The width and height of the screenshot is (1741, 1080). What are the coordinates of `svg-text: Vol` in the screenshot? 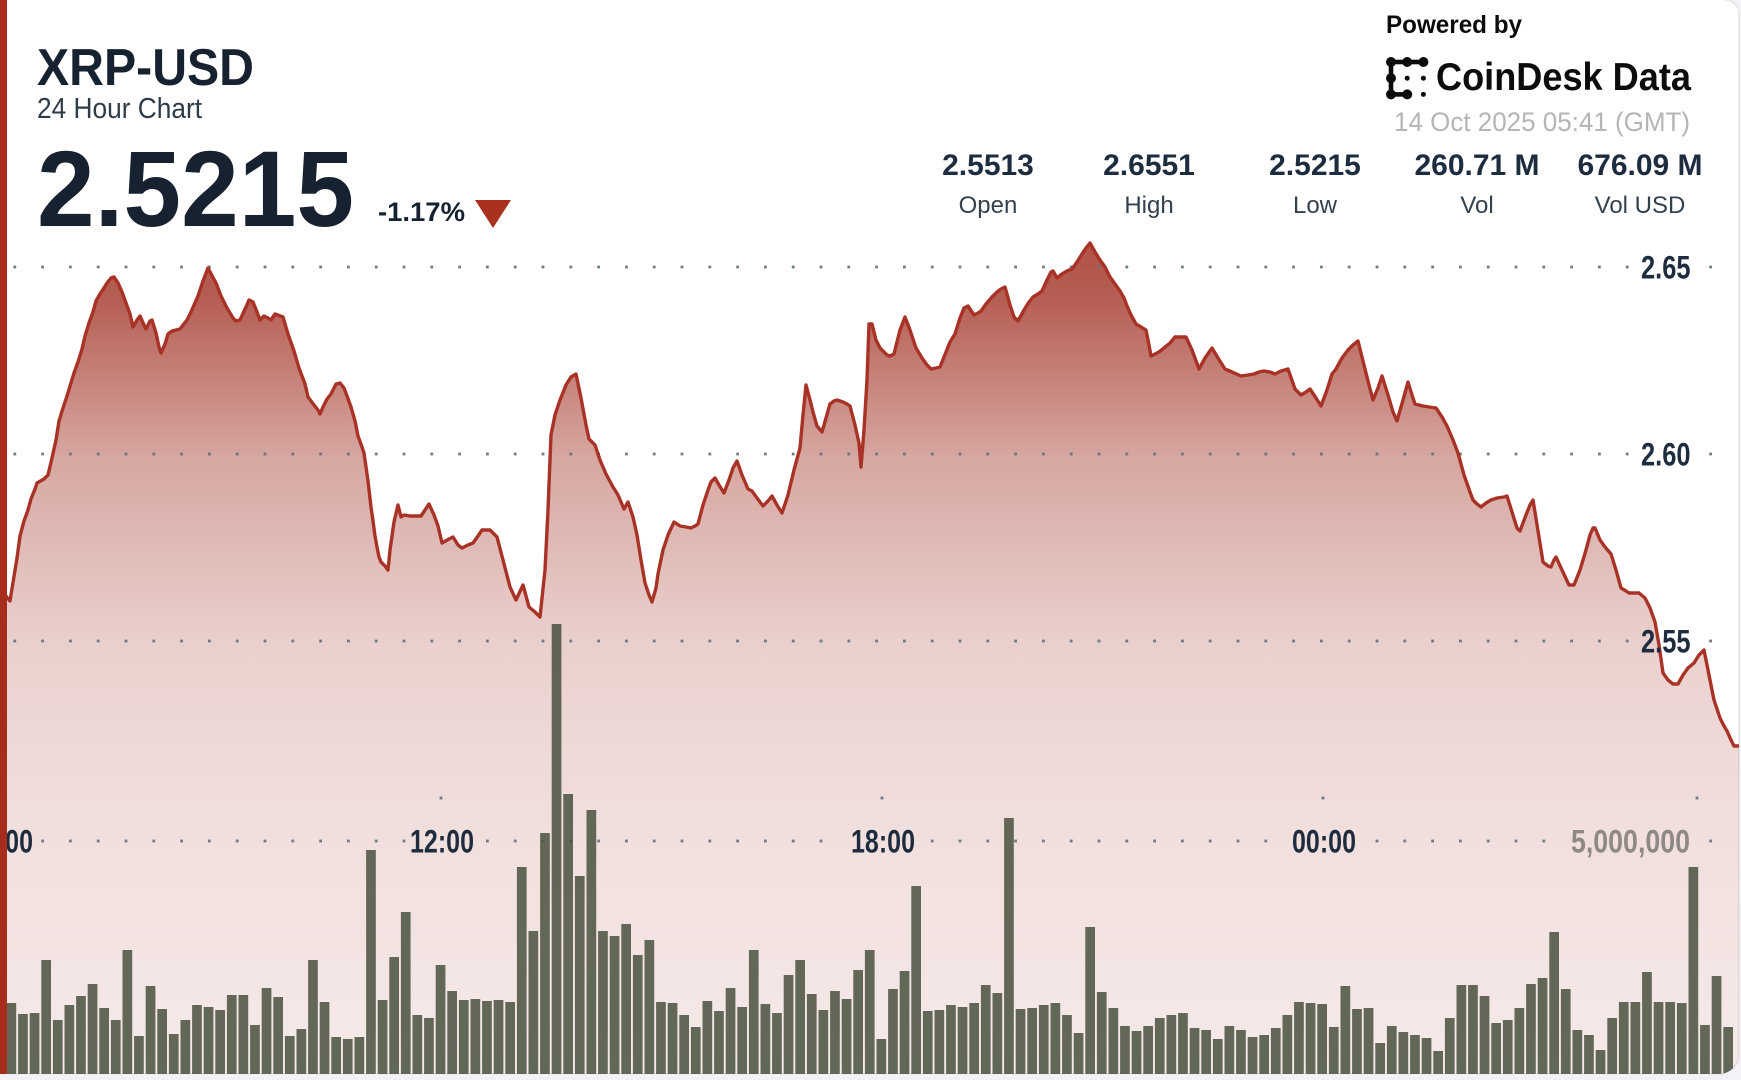 It's located at (1476, 205).